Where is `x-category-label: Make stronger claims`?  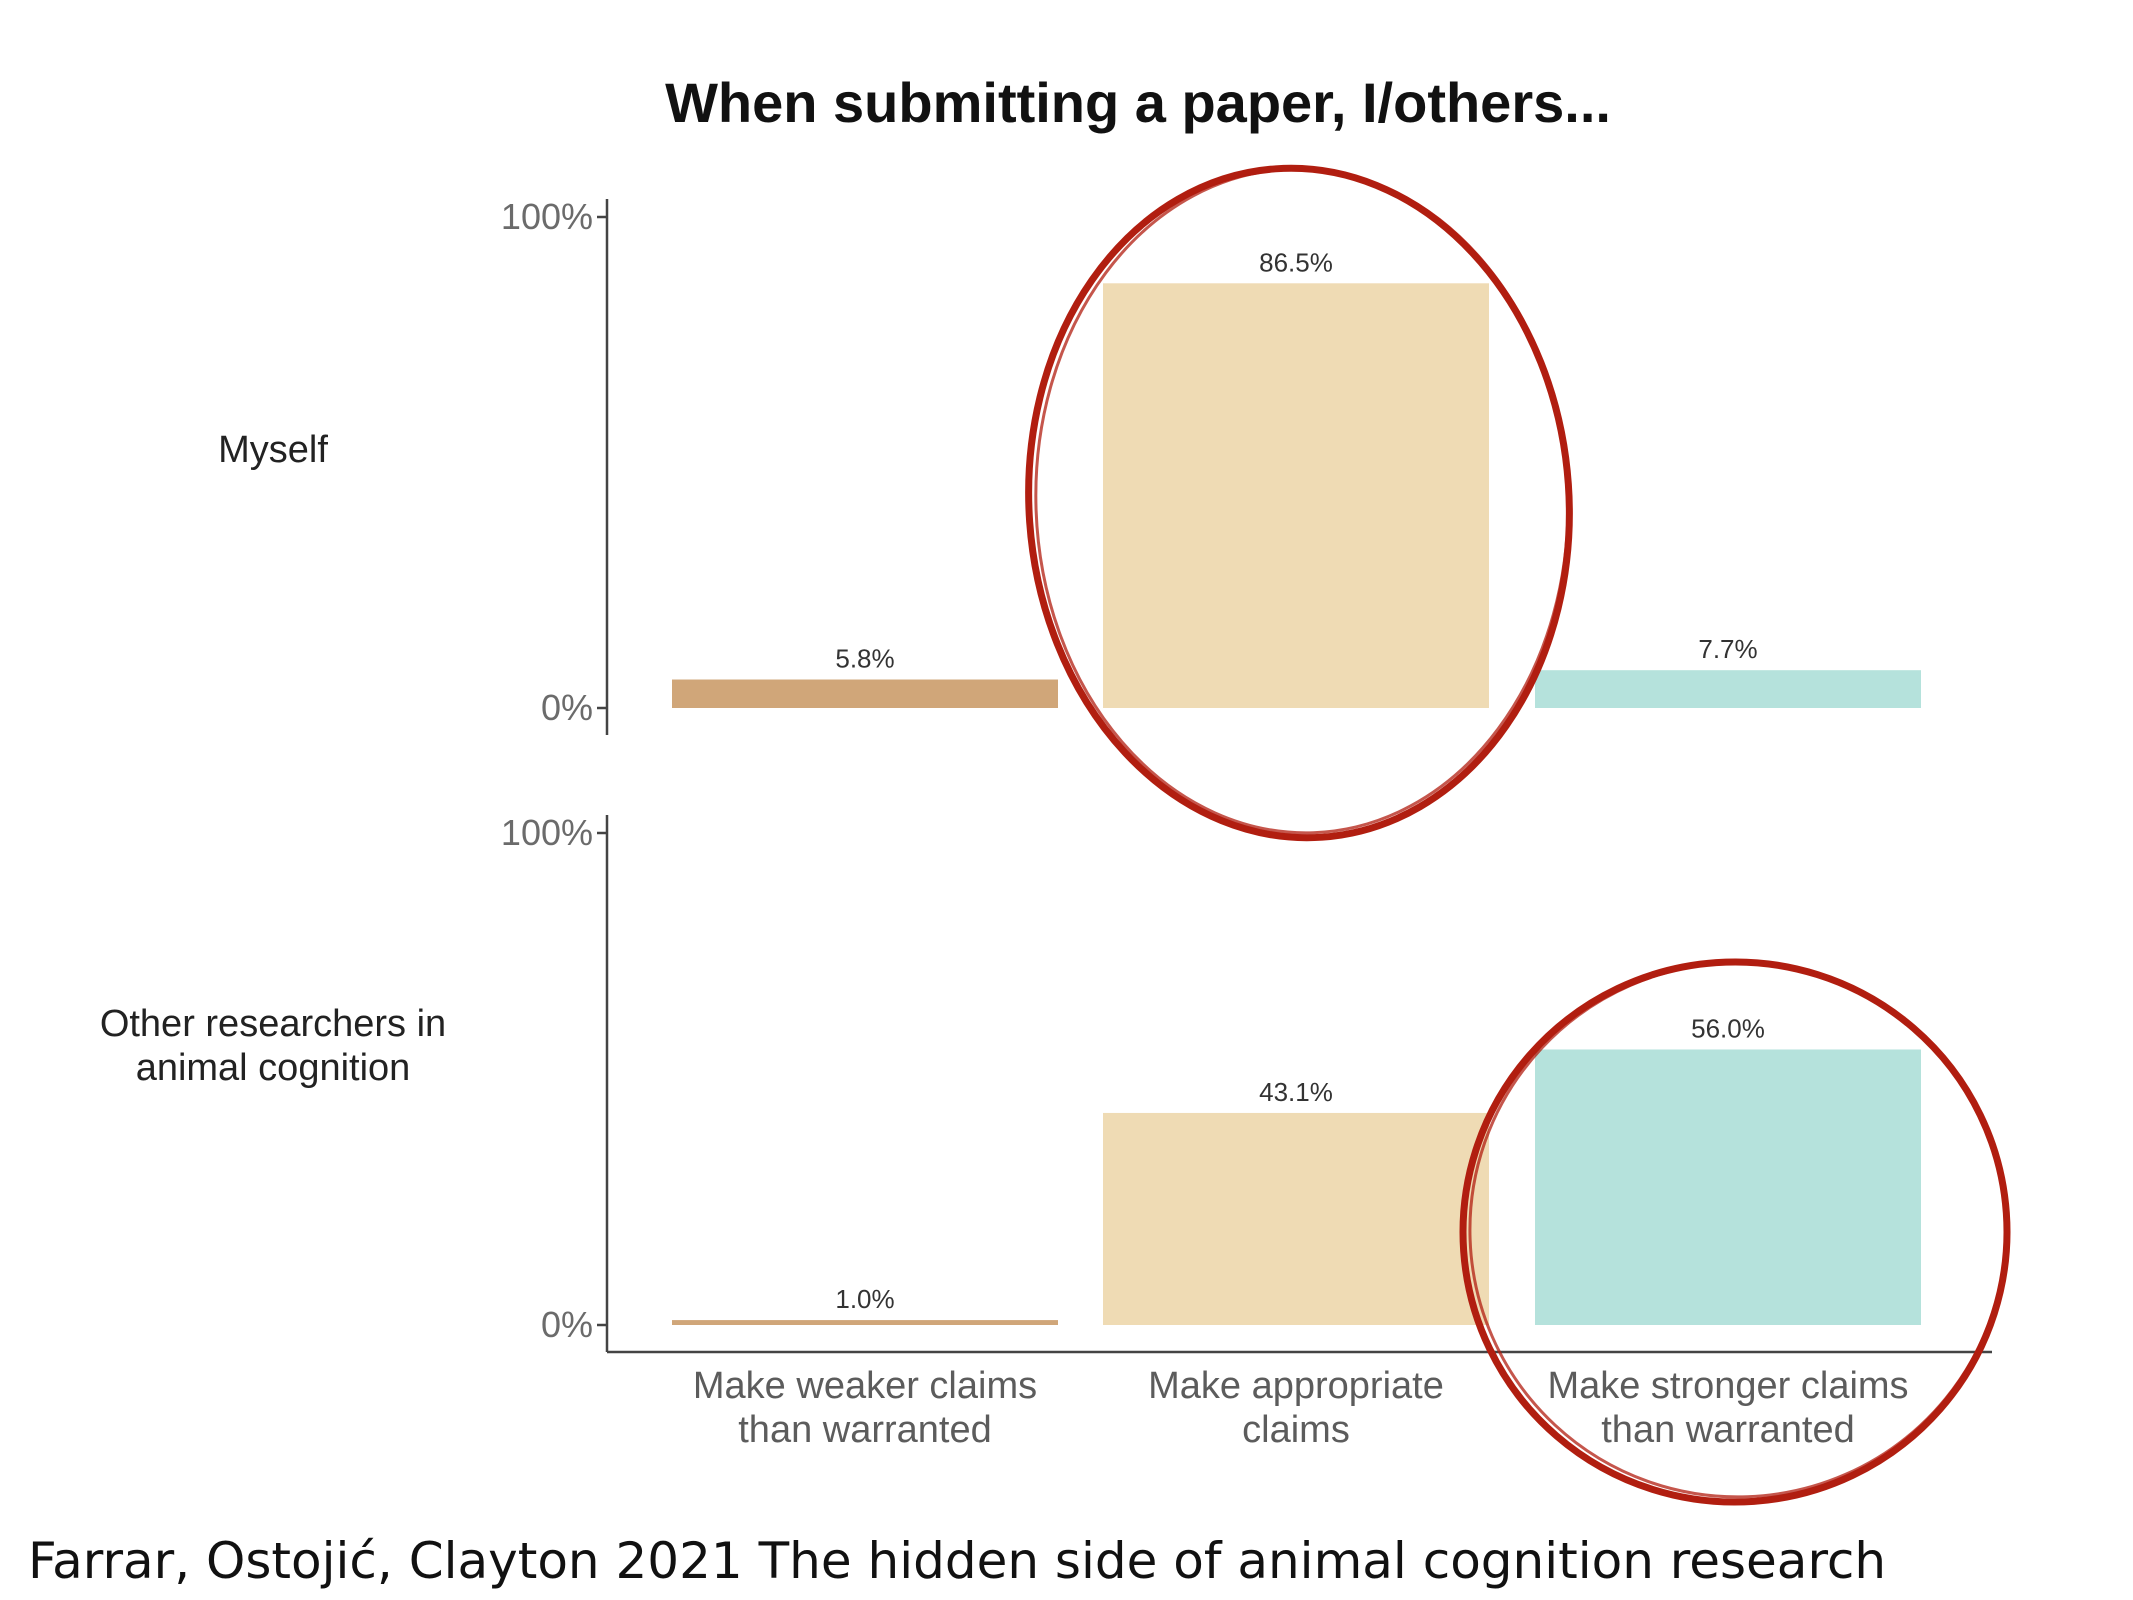 x-category-label: Make stronger claims is located at coordinates (1727, 1386).